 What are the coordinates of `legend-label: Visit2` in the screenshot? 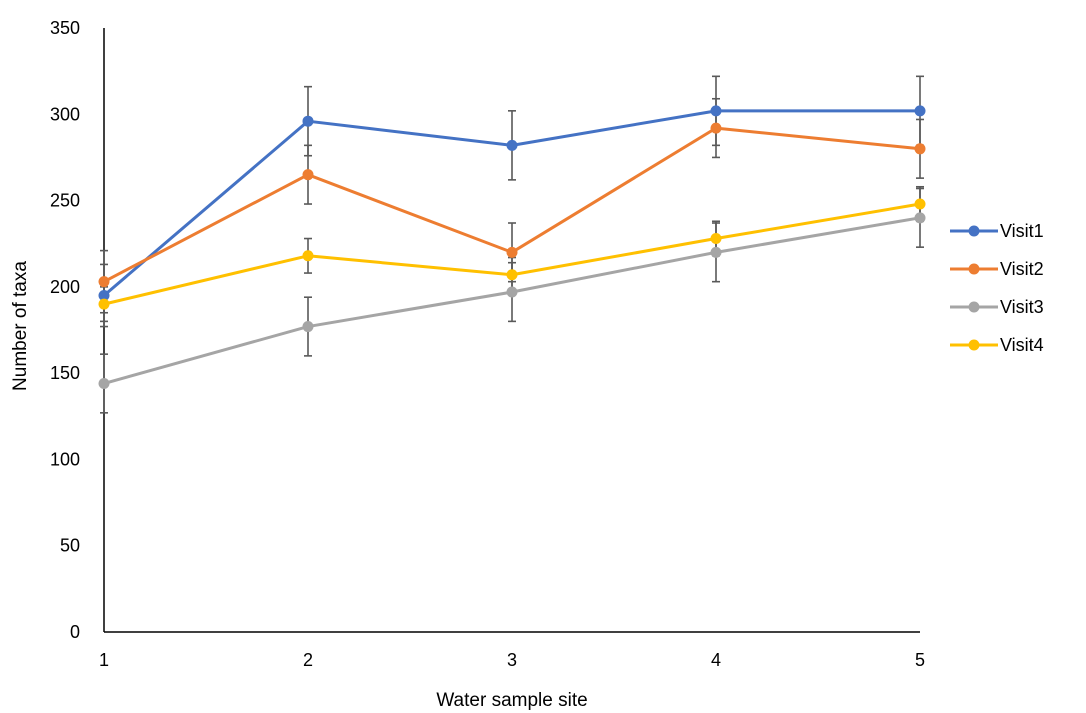 It's located at (1022, 269).